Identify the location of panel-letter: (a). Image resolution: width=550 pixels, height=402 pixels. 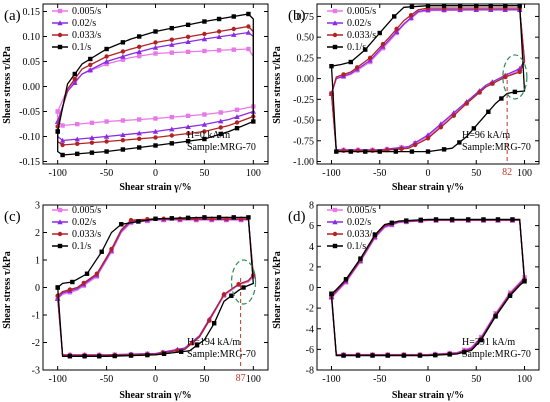
(12, 16).